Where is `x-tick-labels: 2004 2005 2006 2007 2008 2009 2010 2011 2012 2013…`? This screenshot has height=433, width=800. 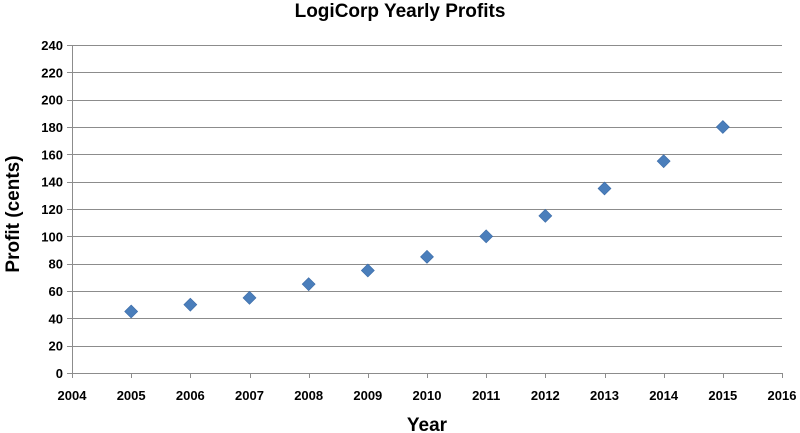
x-tick-labels: 2004 2005 2006 2007 2008 2009 2010 2011 2012 2013… is located at coordinates (427, 395).